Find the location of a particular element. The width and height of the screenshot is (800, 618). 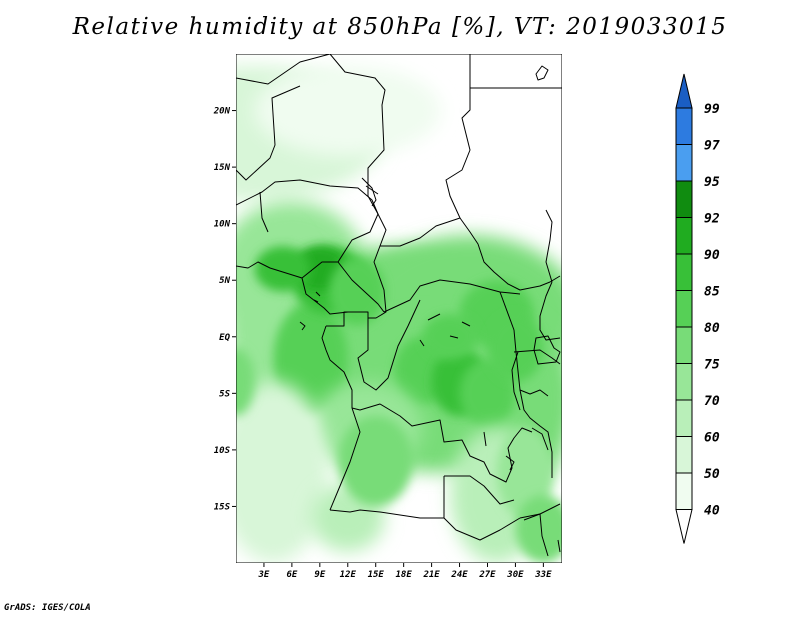

x-tick-label: 27E is located at coordinates (487, 575).